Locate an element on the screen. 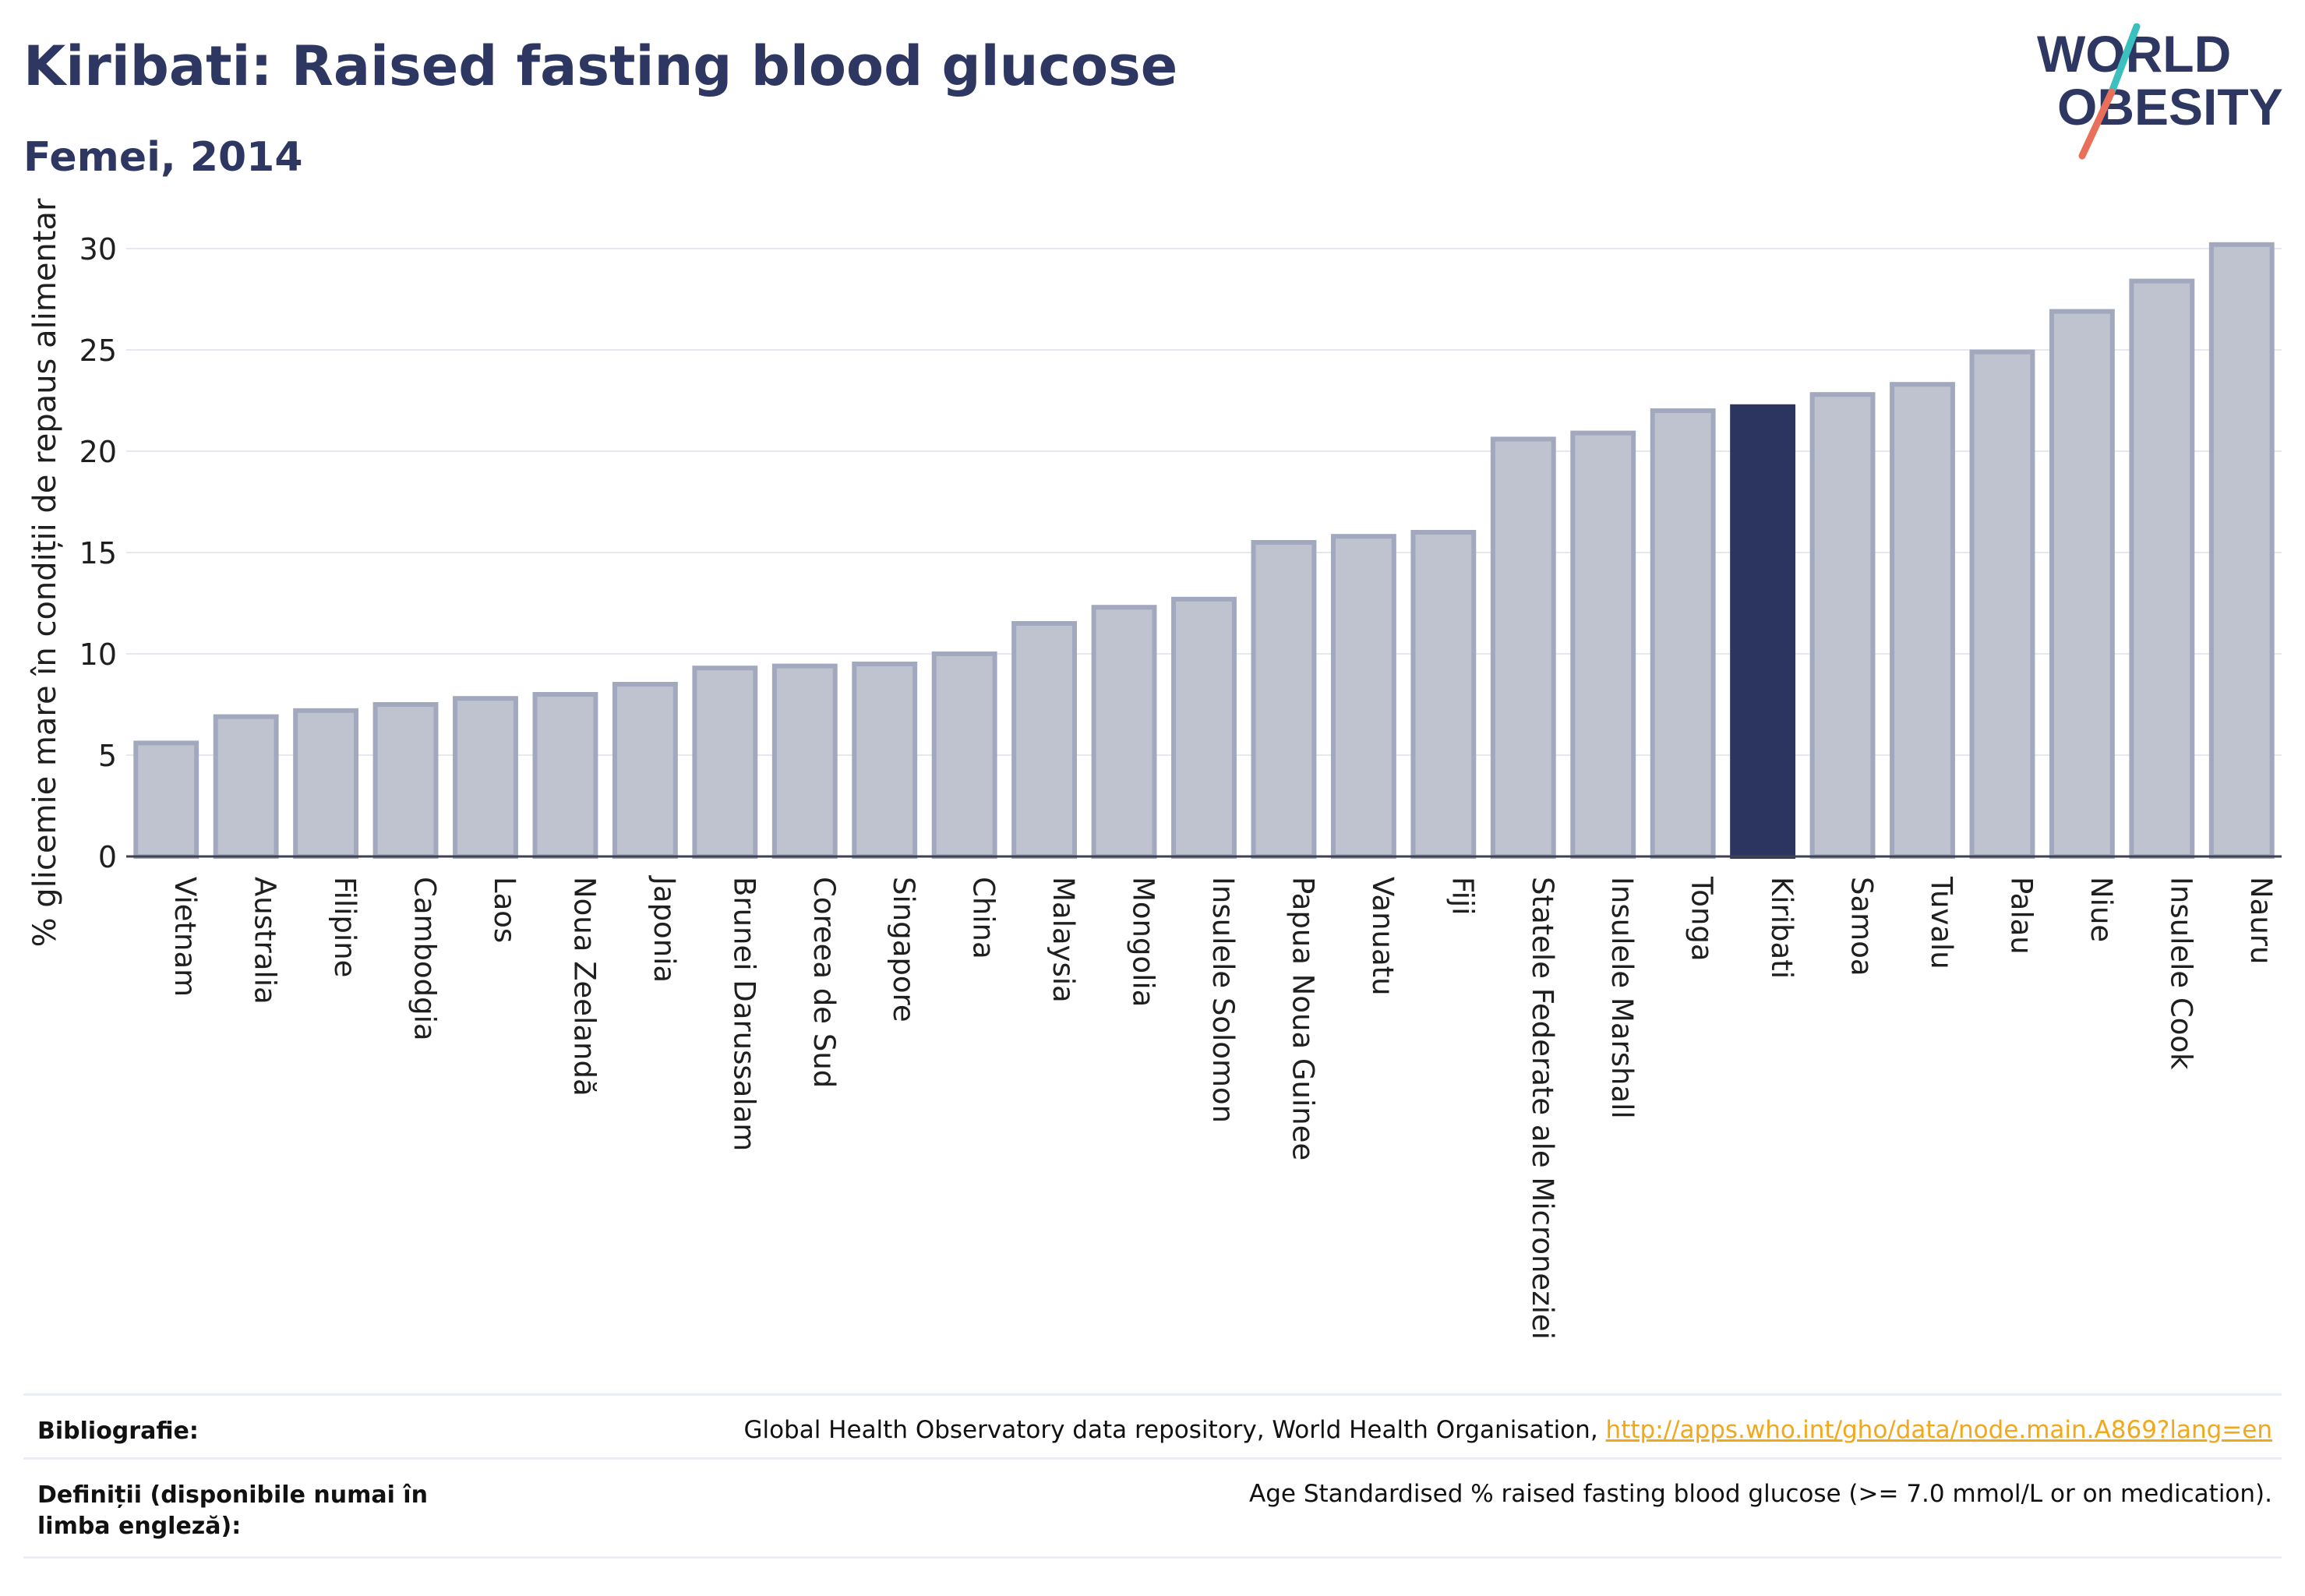  x-tick-label: Palau is located at coordinates (2021, 916).